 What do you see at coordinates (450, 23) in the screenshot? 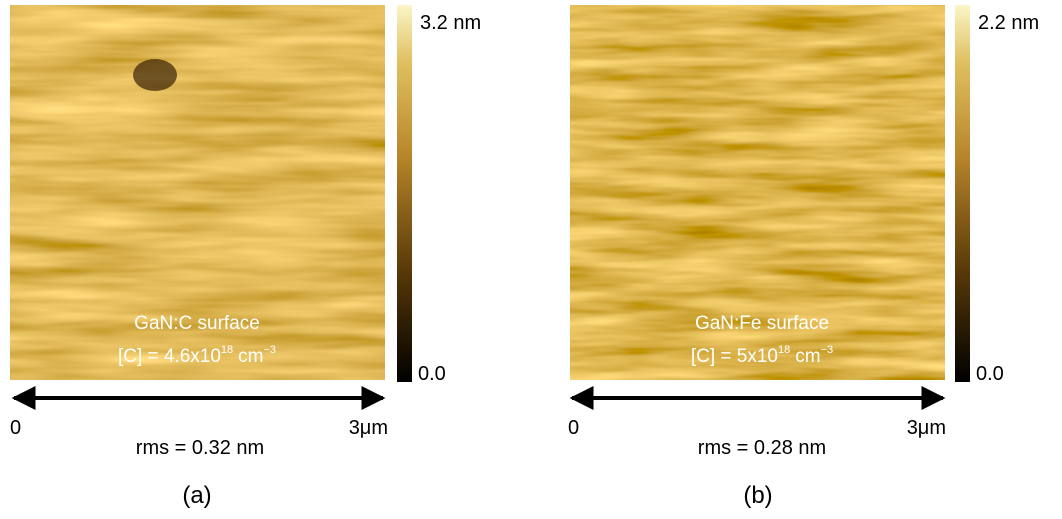
I see `colorbar-max: 3.2 nm` at bounding box center [450, 23].